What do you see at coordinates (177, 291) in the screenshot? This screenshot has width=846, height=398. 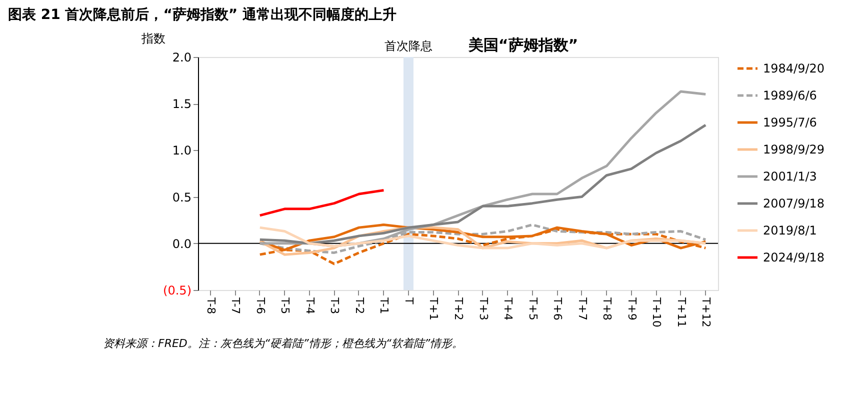 I see `y-tick-label: (0.5)` at bounding box center [177, 291].